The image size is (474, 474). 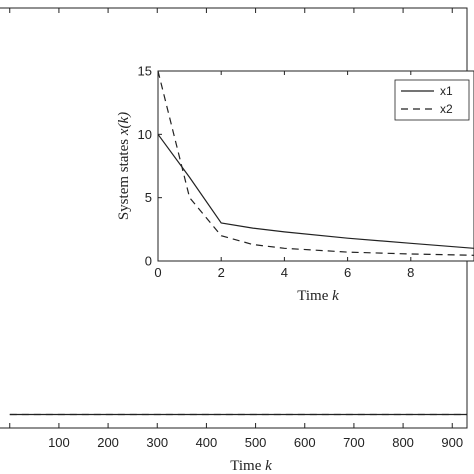 I want to click on inset-y-tick-label: 5, so click(x=148, y=197).